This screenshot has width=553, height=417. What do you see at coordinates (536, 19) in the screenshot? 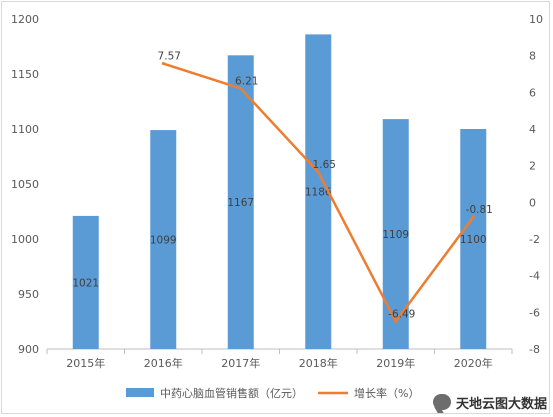
I see `y-right-tick-label: 10` at bounding box center [536, 19].